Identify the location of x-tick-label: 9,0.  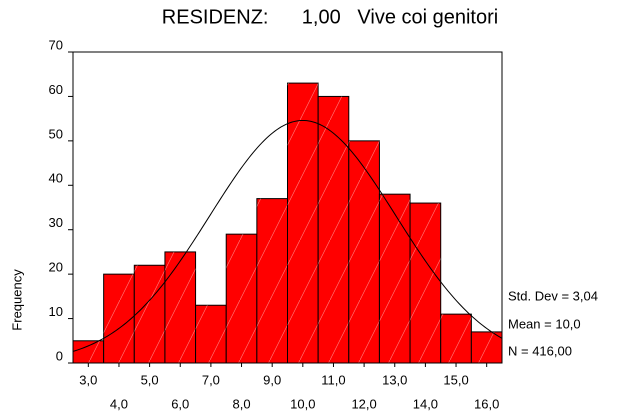
(272, 379).